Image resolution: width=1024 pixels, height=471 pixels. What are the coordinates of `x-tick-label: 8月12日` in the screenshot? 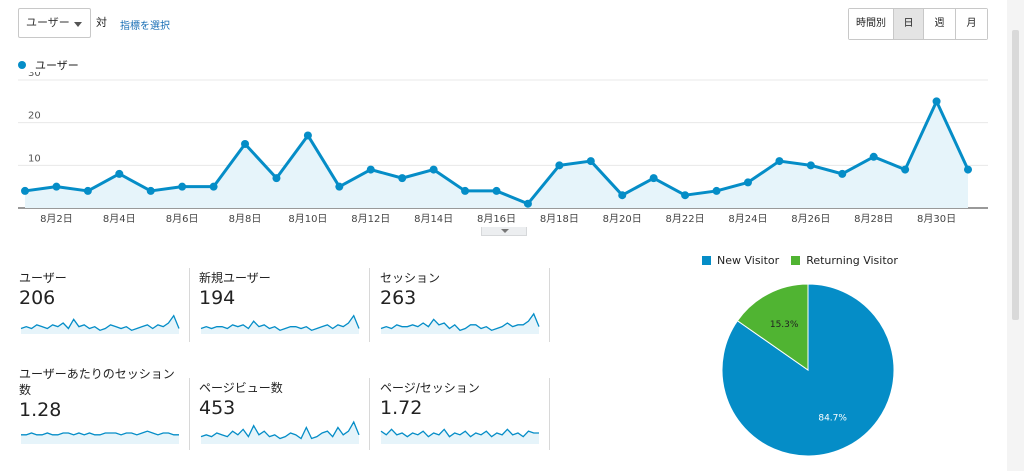 It's located at (370, 219).